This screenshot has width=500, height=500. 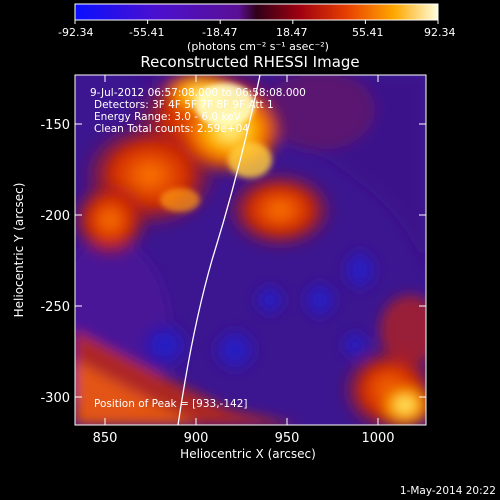 I want to click on colorbar-ticks, so click(x=256, y=22).